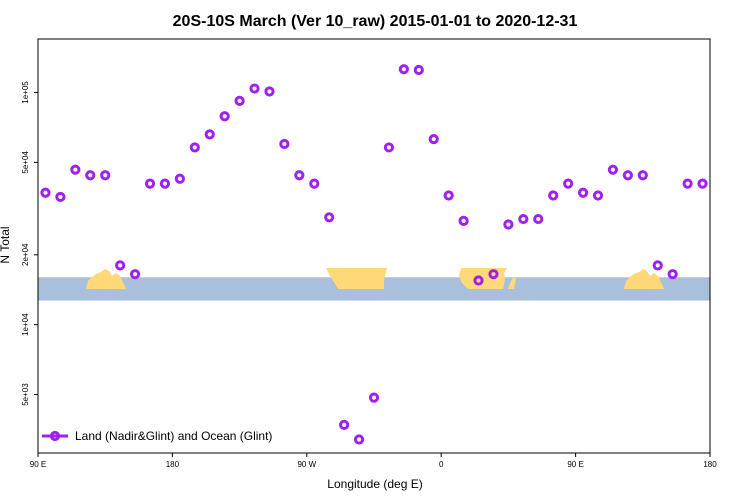  I want to click on x-tick-label: 90 W, so click(306, 464).